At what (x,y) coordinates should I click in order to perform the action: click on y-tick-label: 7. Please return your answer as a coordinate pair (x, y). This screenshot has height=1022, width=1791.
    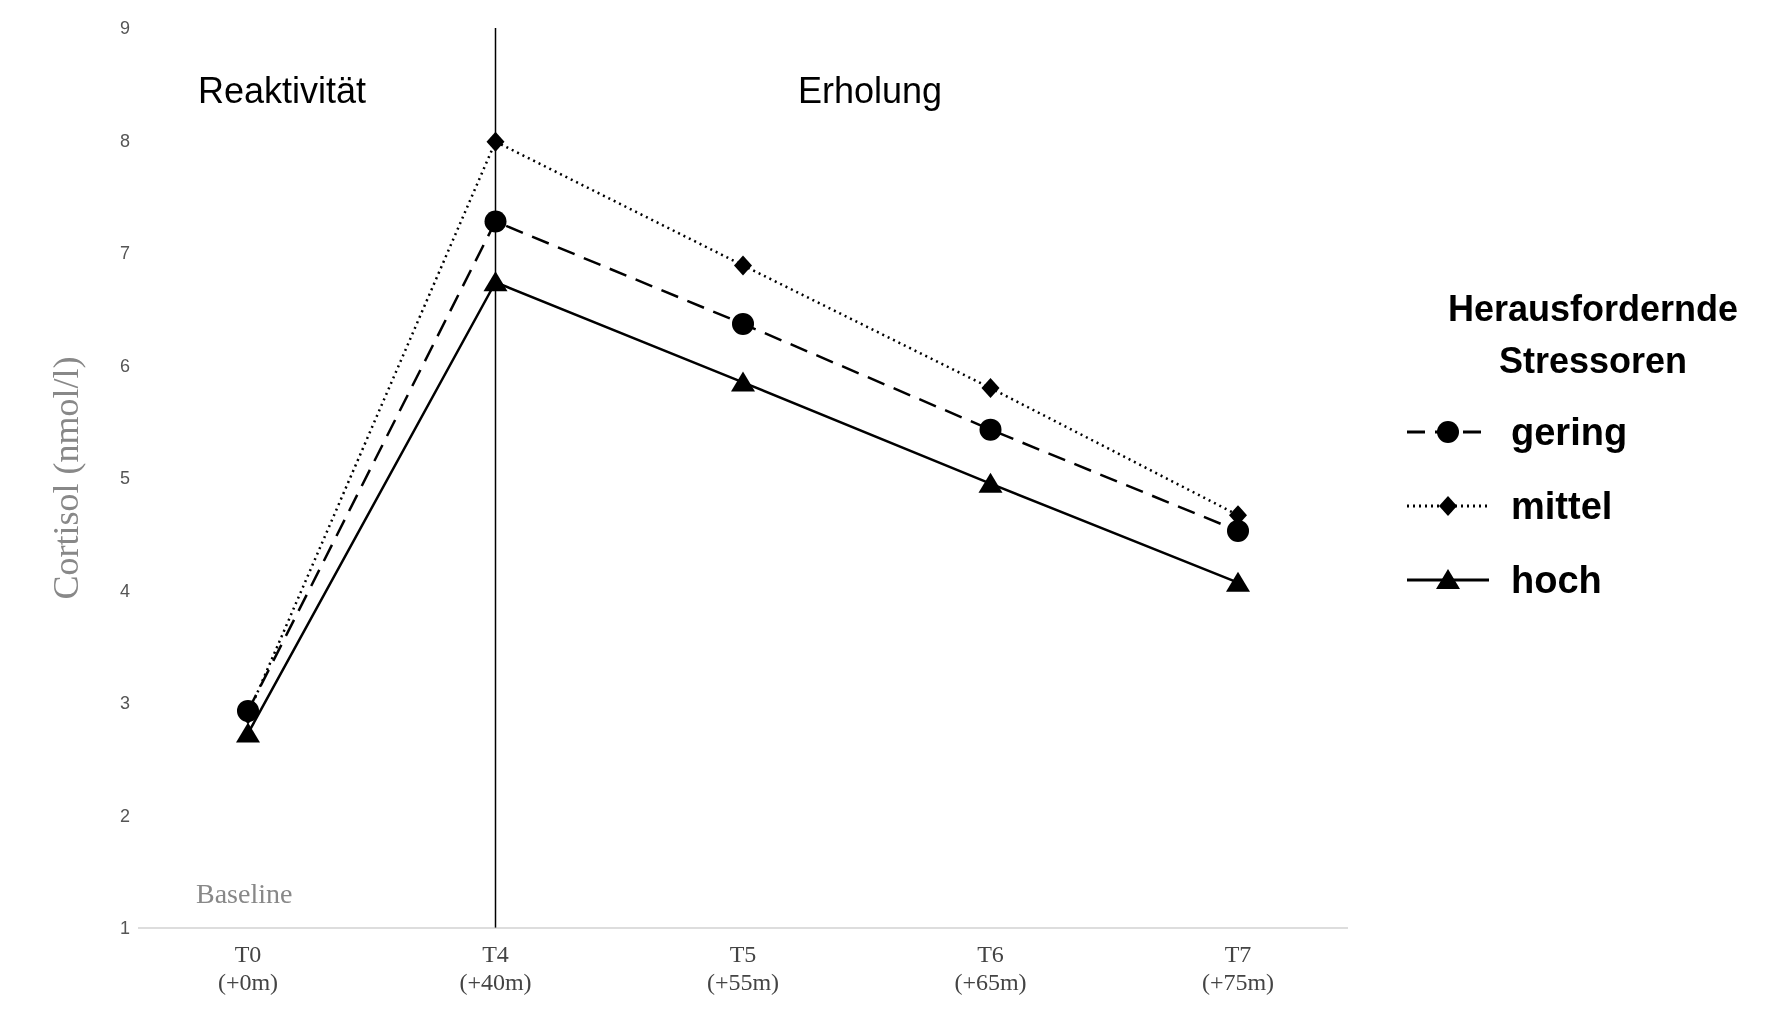
    Looking at the image, I should click on (124, 253).